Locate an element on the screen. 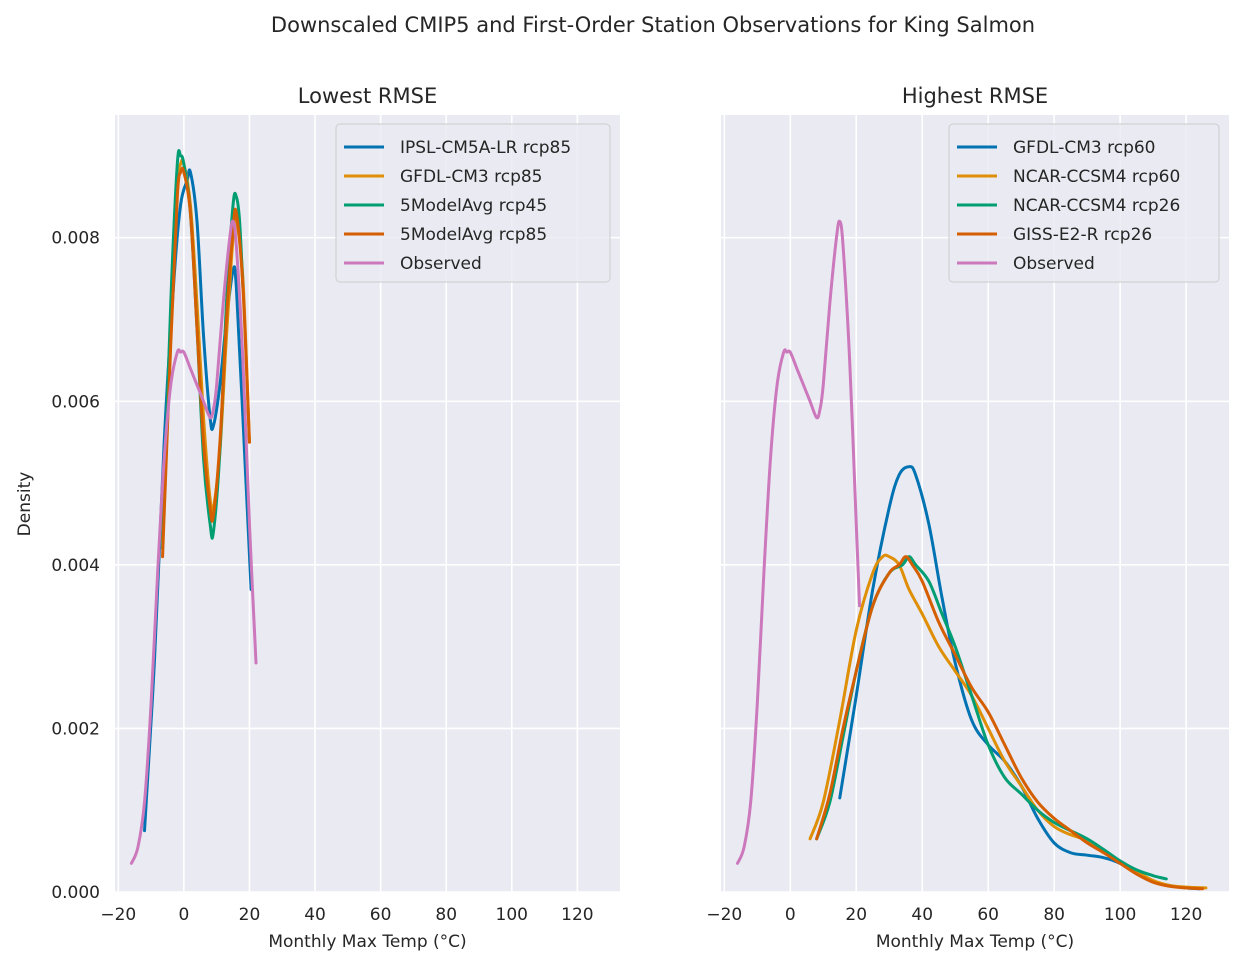  legend-label: NCAR-CCSM4 rcp60 is located at coordinates (1096, 177).